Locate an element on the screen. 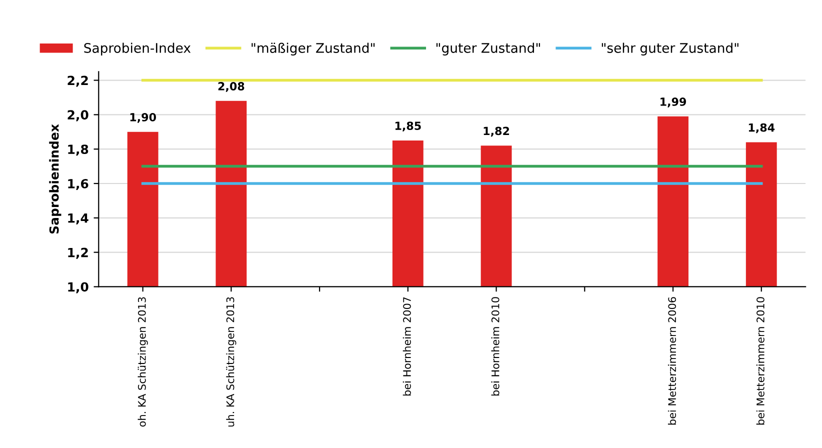 The image size is (822, 448). y-tick-label: 1,6 is located at coordinates (78, 184).